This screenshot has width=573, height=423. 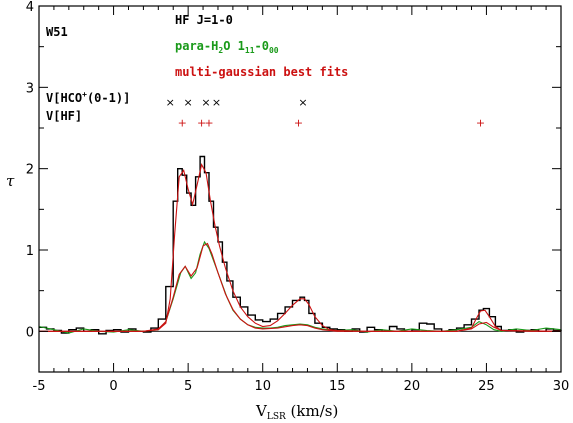 What do you see at coordinates (325, 112) in the screenshot?
I see `markers-group: × × × × ×+ ++ + +` at bounding box center [325, 112].